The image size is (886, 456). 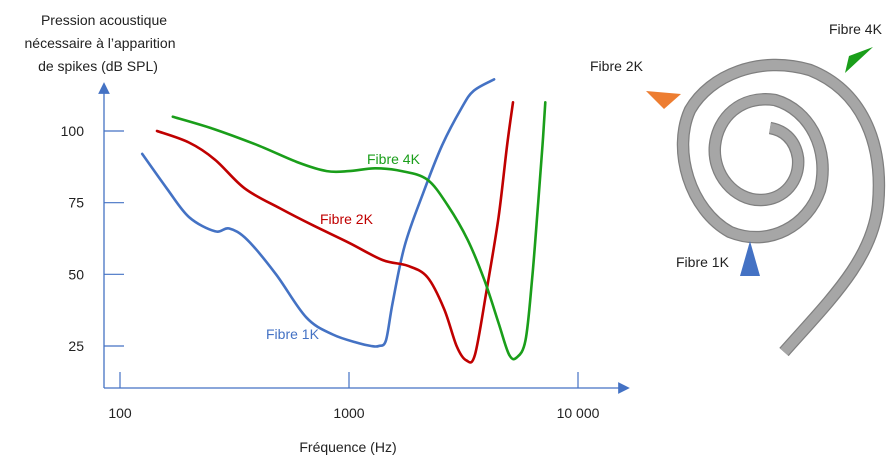 What do you see at coordinates (663, 100) in the screenshot?
I see `marker-fibre-2k-triangle` at bounding box center [663, 100].